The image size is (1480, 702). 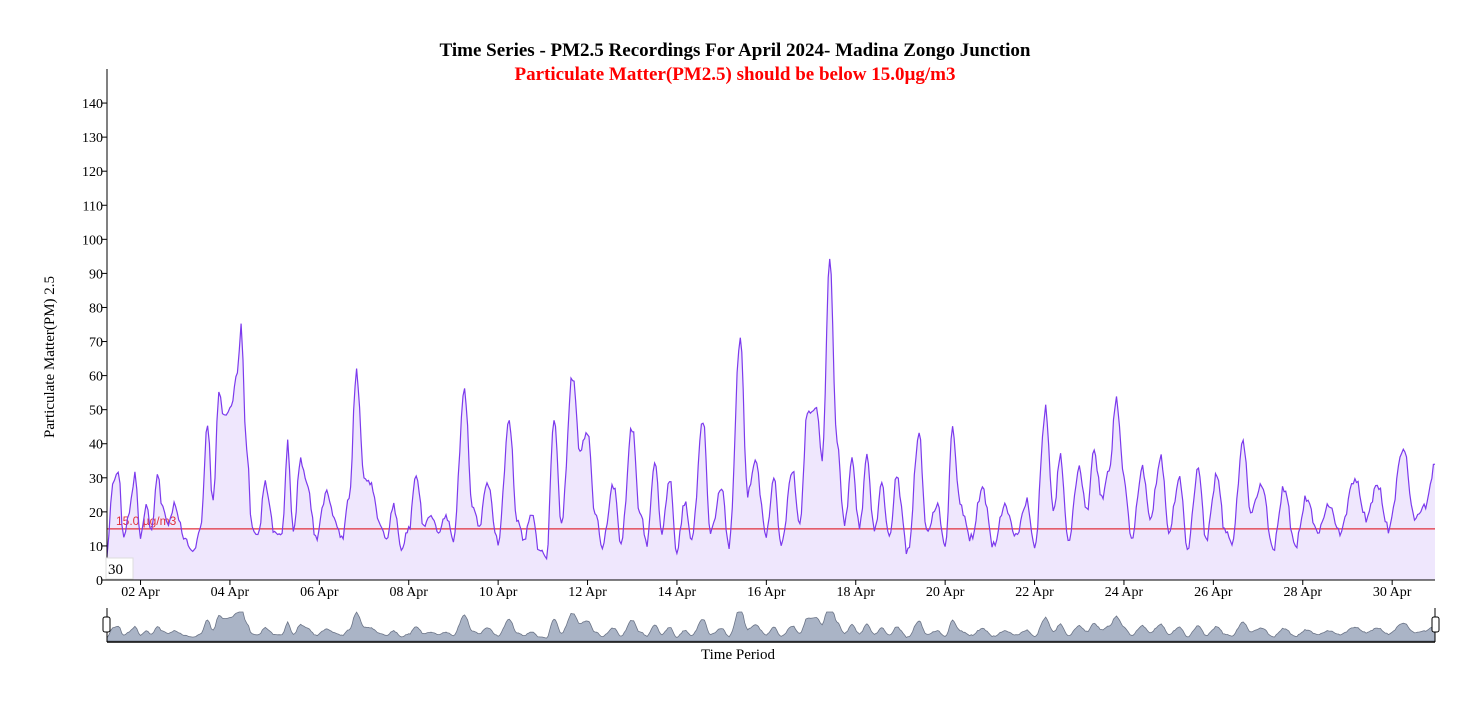 What do you see at coordinates (738, 655) in the screenshot?
I see `x-axis-label: Time Period` at bounding box center [738, 655].